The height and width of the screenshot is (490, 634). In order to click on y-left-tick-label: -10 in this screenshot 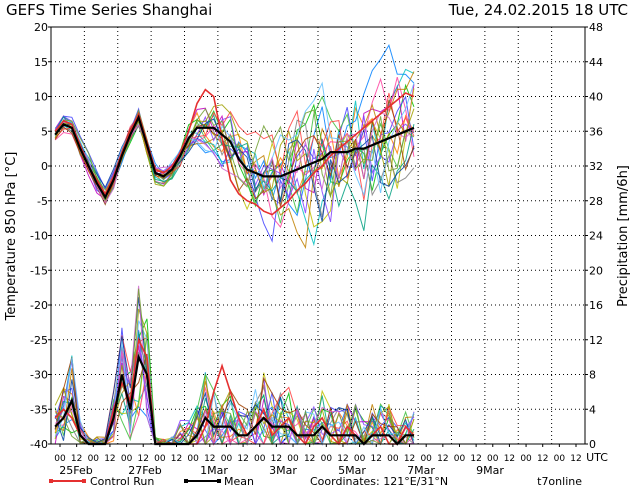, I will do `click(39, 236)`.